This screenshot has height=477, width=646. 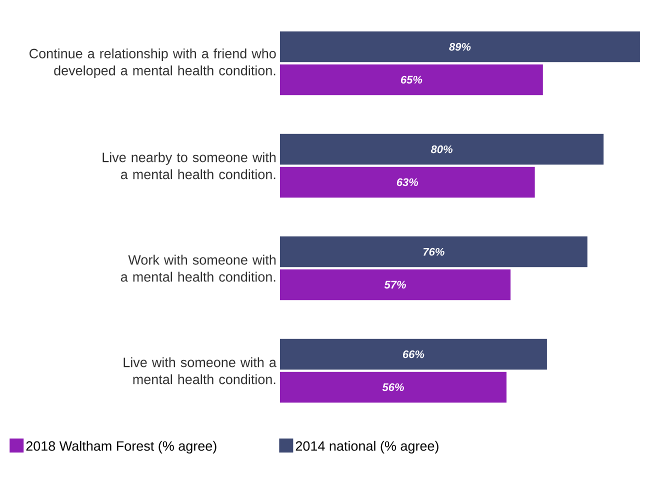 I want to click on y-tick-label: Live nearby to someone with a mental health condition., so click(x=189, y=166).